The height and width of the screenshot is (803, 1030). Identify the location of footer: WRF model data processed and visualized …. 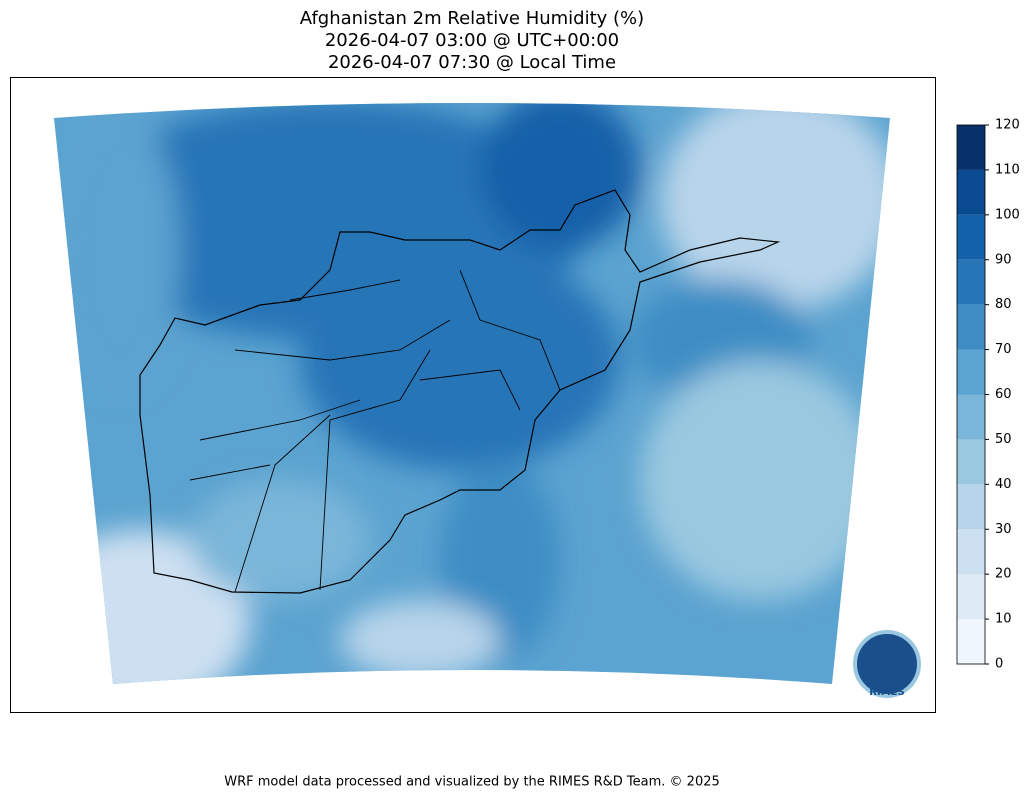
(472, 782).